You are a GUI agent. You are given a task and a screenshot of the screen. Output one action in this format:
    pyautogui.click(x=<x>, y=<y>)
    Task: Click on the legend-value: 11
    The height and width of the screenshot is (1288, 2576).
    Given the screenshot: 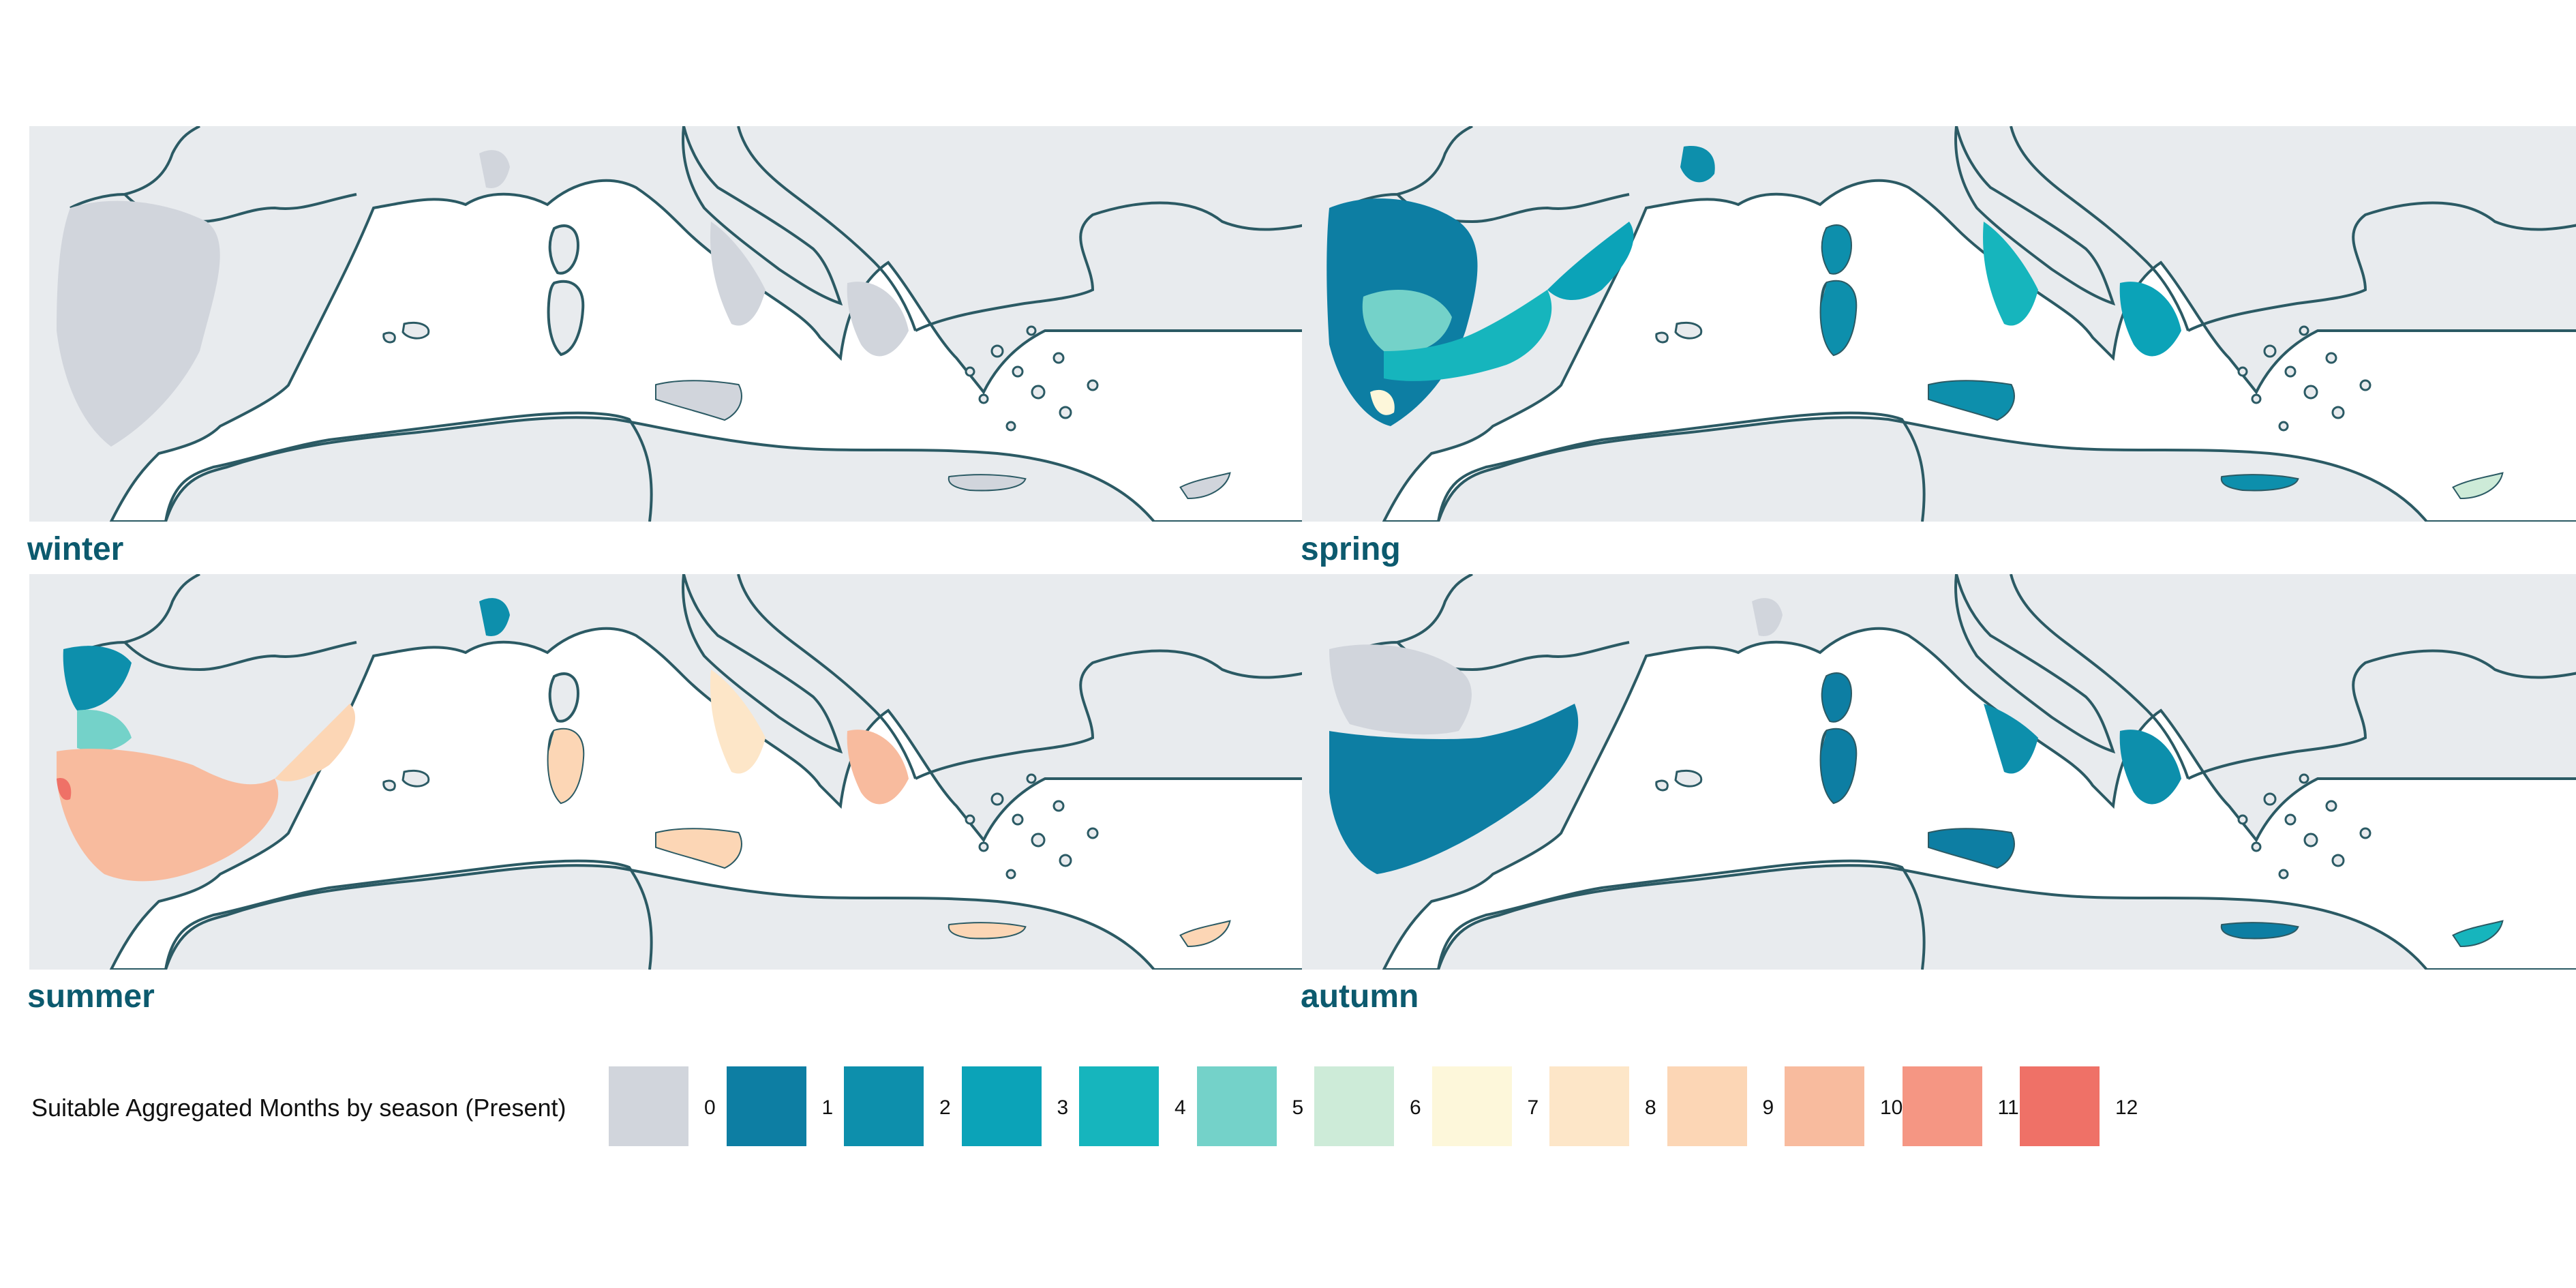 What is the action you would take?
    pyautogui.click(x=2008, y=1107)
    